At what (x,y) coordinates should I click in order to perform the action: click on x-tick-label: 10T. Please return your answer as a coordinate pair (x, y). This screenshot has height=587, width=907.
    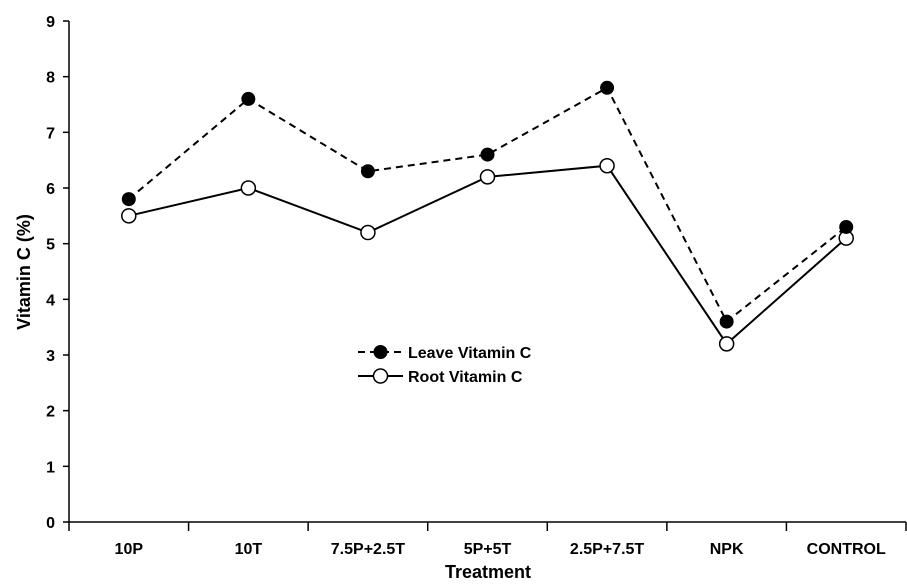
    Looking at the image, I should click on (249, 549).